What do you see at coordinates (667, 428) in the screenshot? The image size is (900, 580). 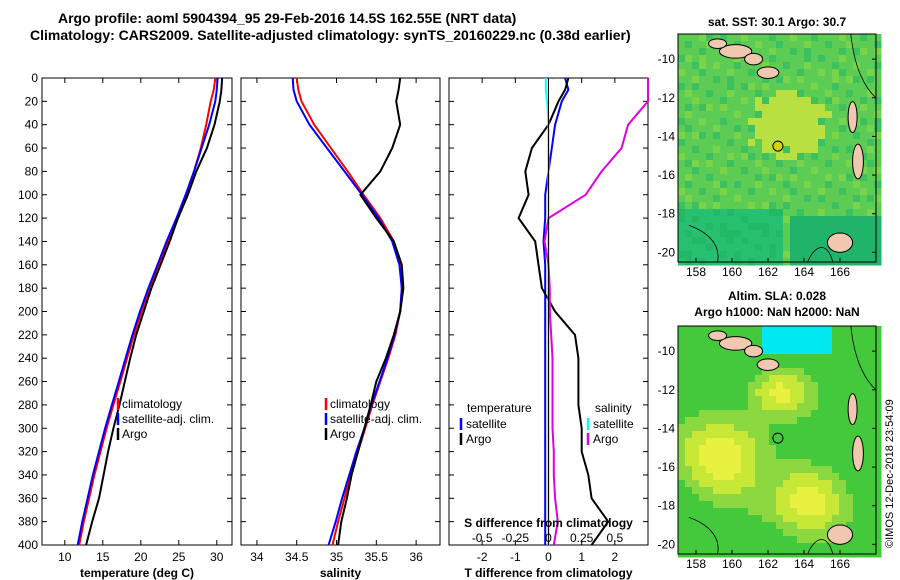 I see `y-tick-label: -14` at bounding box center [667, 428].